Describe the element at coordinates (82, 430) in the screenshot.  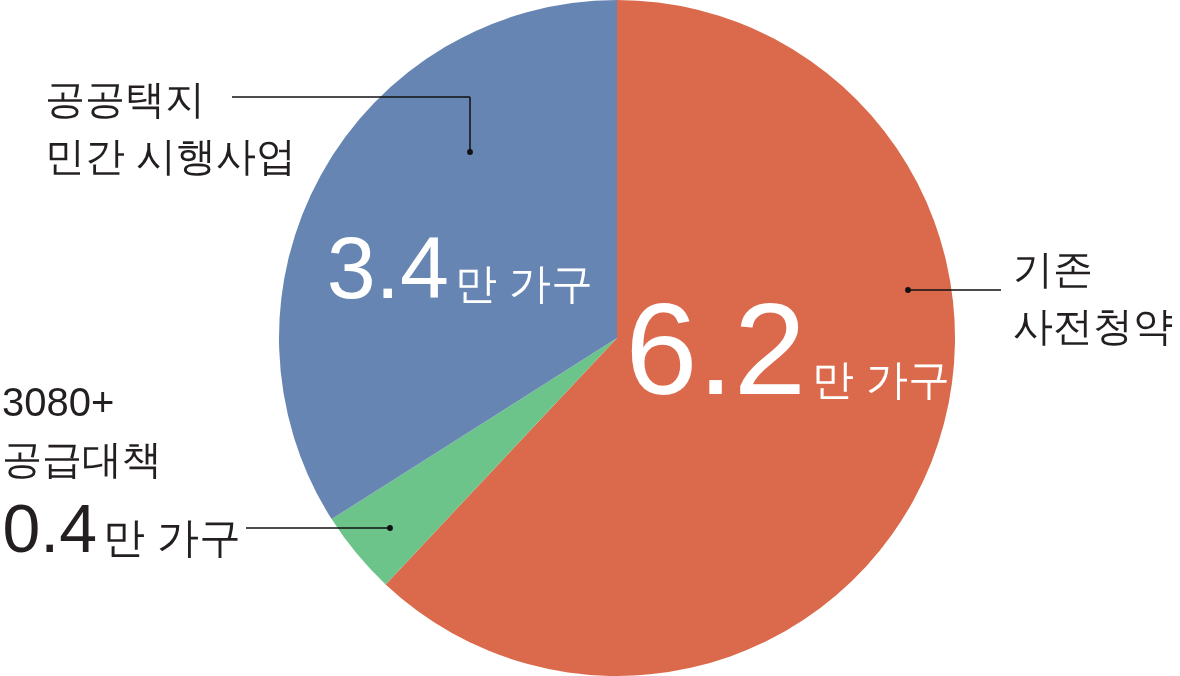
I see `slice-label: 3080+ 공급대책` at that location.